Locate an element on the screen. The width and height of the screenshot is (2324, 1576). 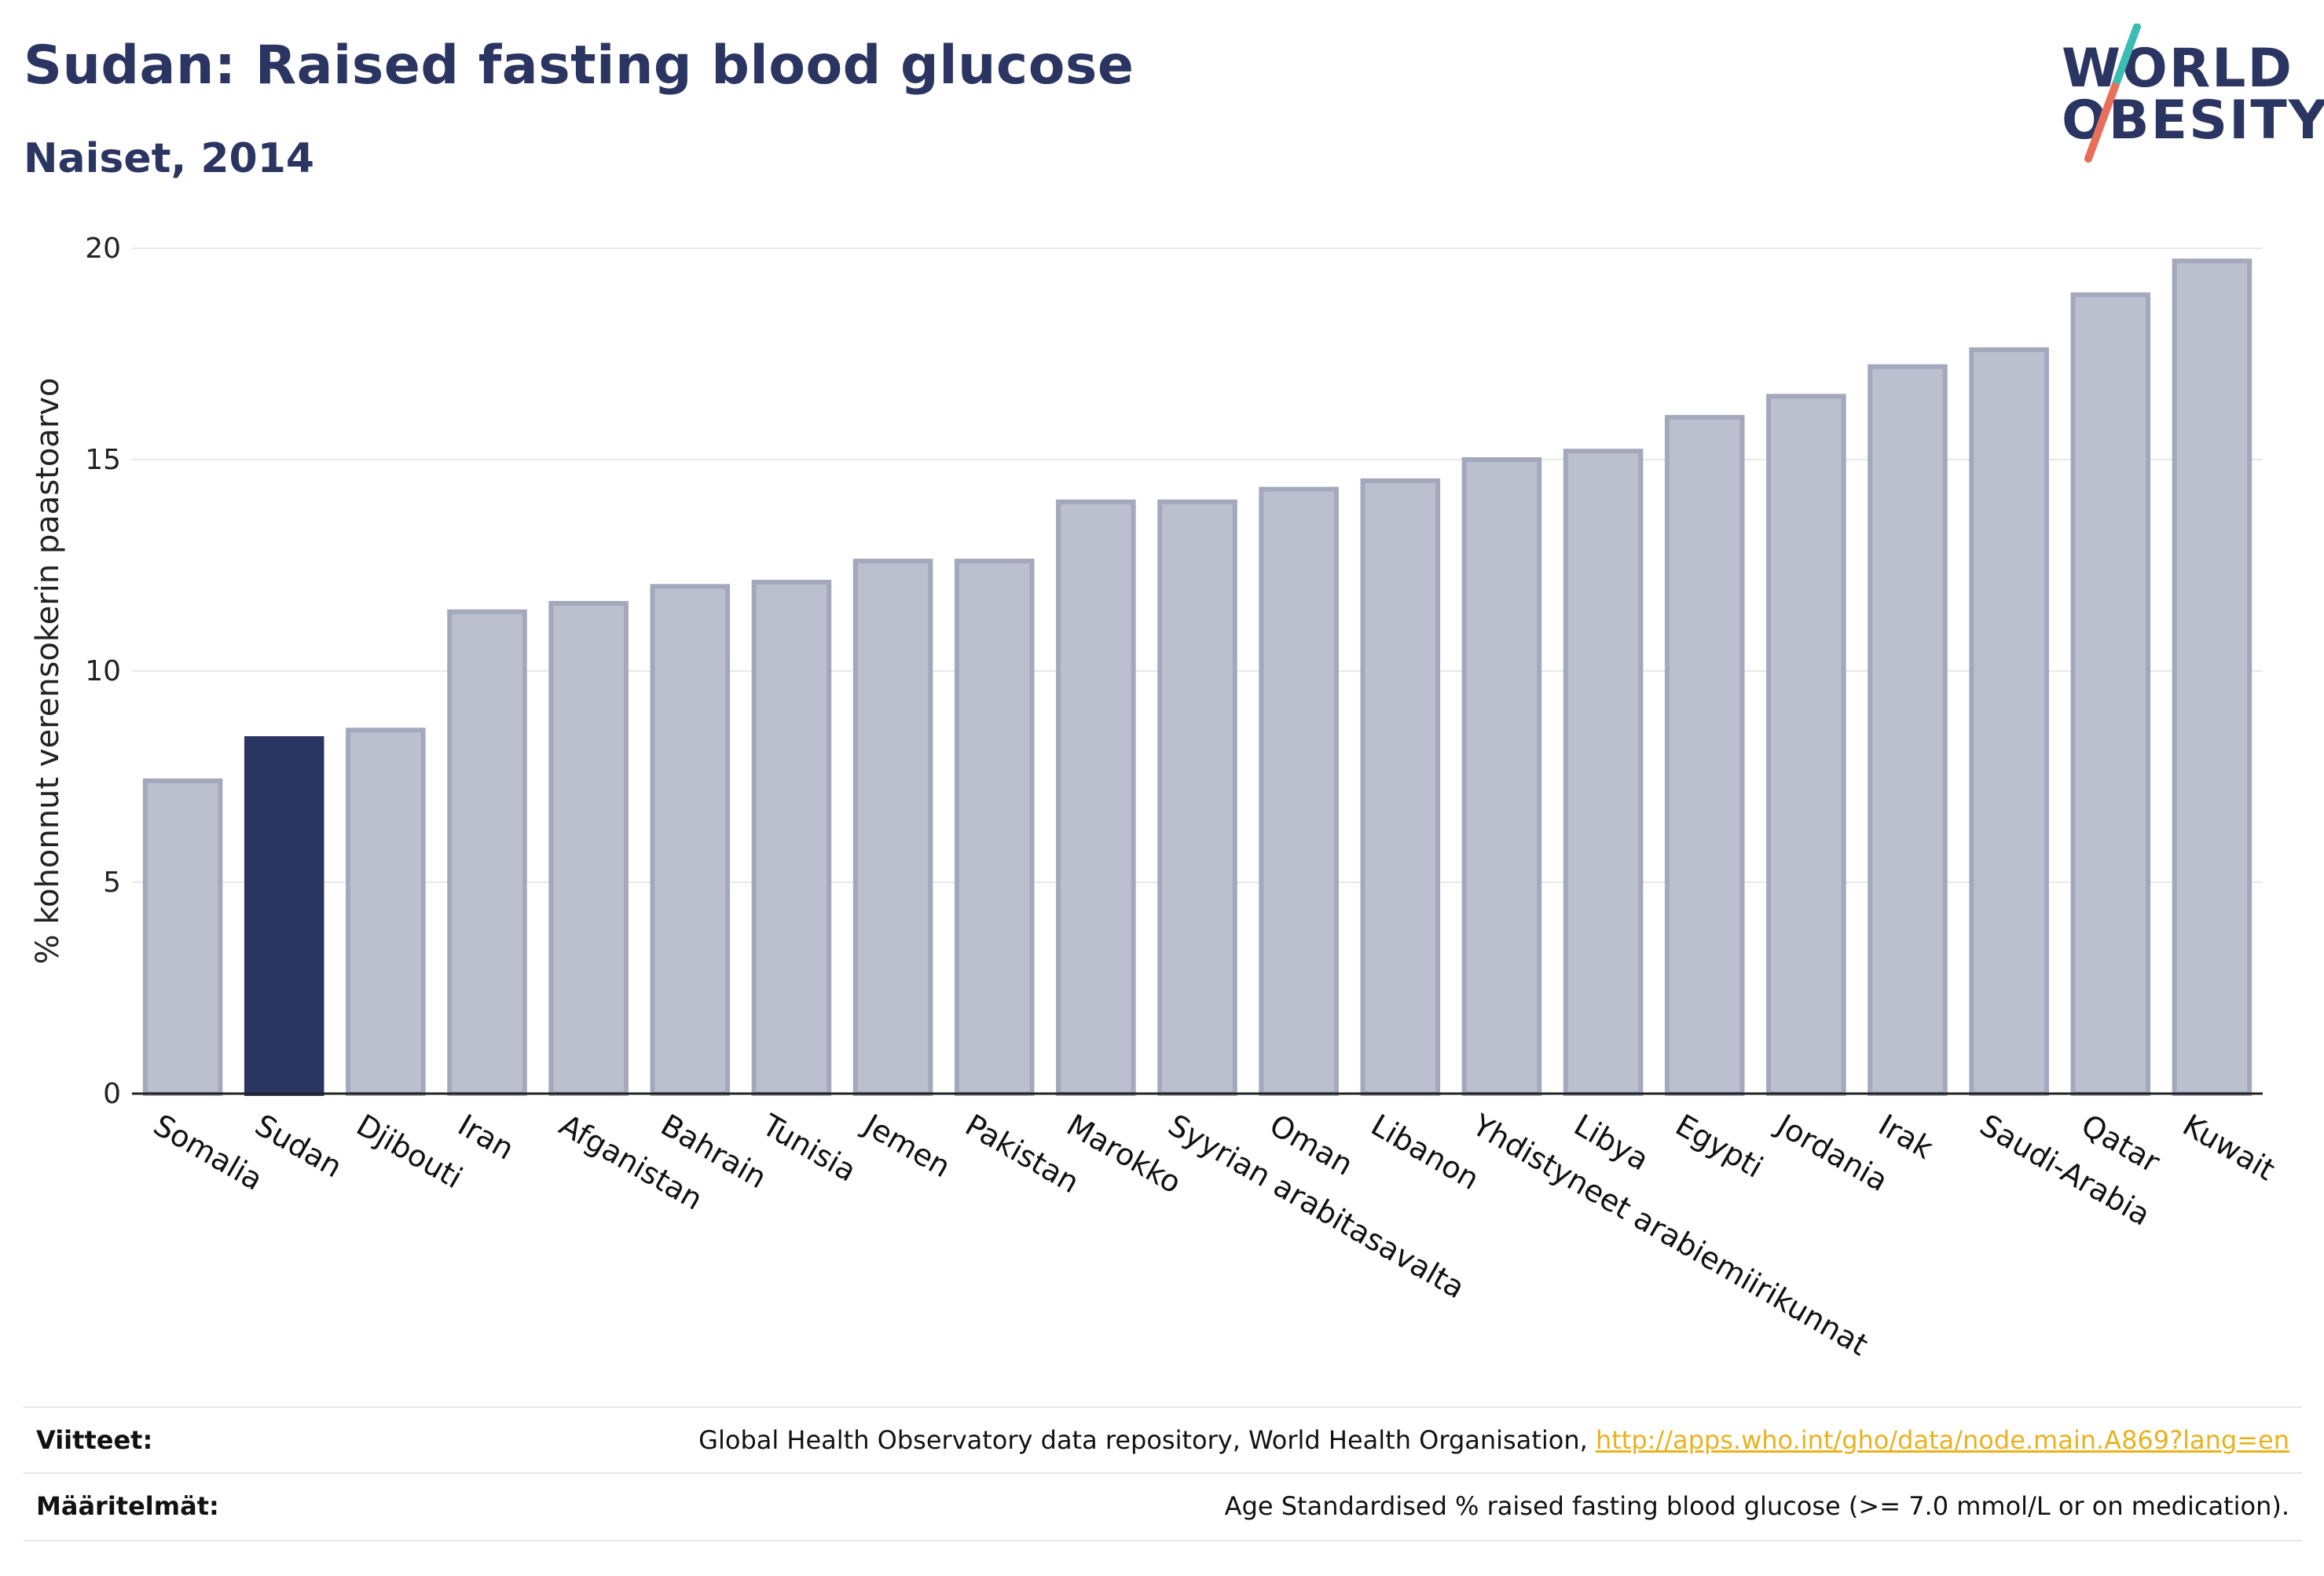
bar-sudan is located at coordinates (284, 916).